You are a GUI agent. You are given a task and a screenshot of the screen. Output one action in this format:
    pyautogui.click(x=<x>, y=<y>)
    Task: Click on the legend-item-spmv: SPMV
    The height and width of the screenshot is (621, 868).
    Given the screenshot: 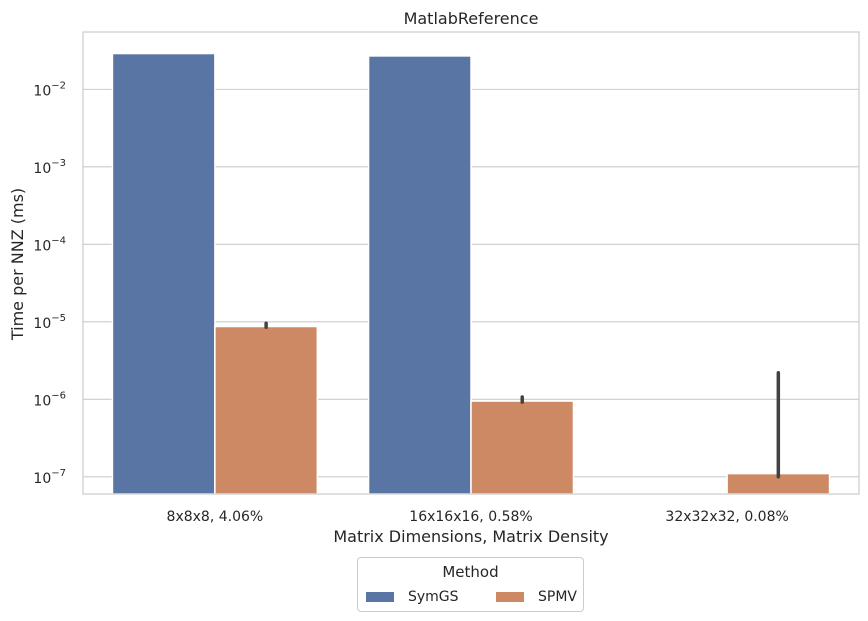 What is the action you would take?
    pyautogui.click(x=536, y=597)
    